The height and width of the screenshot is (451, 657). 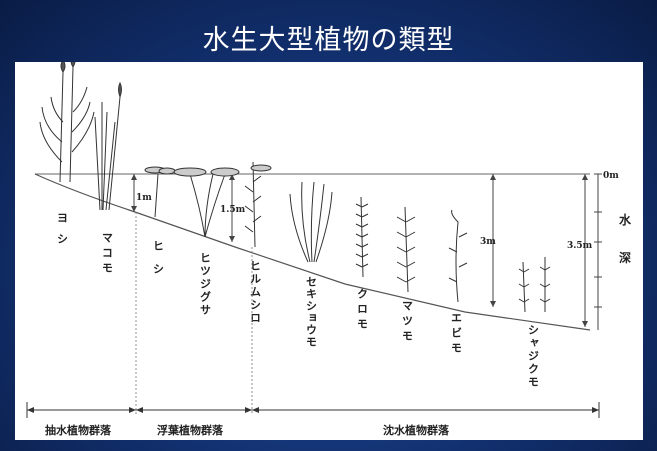 I want to click on group-boundaries, so click(x=194, y=313).